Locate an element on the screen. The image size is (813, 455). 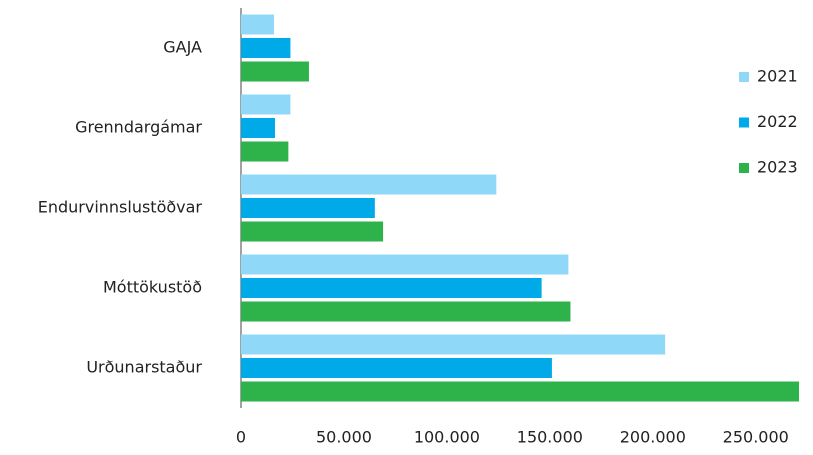
legend-label: 2022 is located at coordinates (777, 121).